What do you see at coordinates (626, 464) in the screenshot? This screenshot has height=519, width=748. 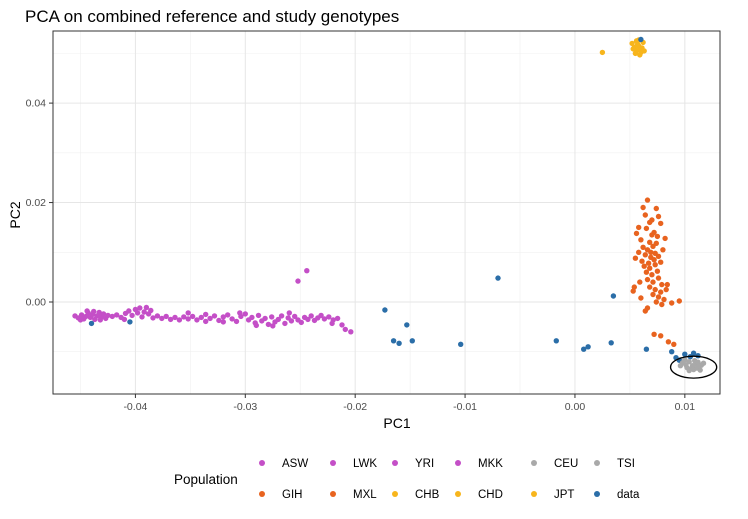 I see `legend-label: TSI` at bounding box center [626, 464].